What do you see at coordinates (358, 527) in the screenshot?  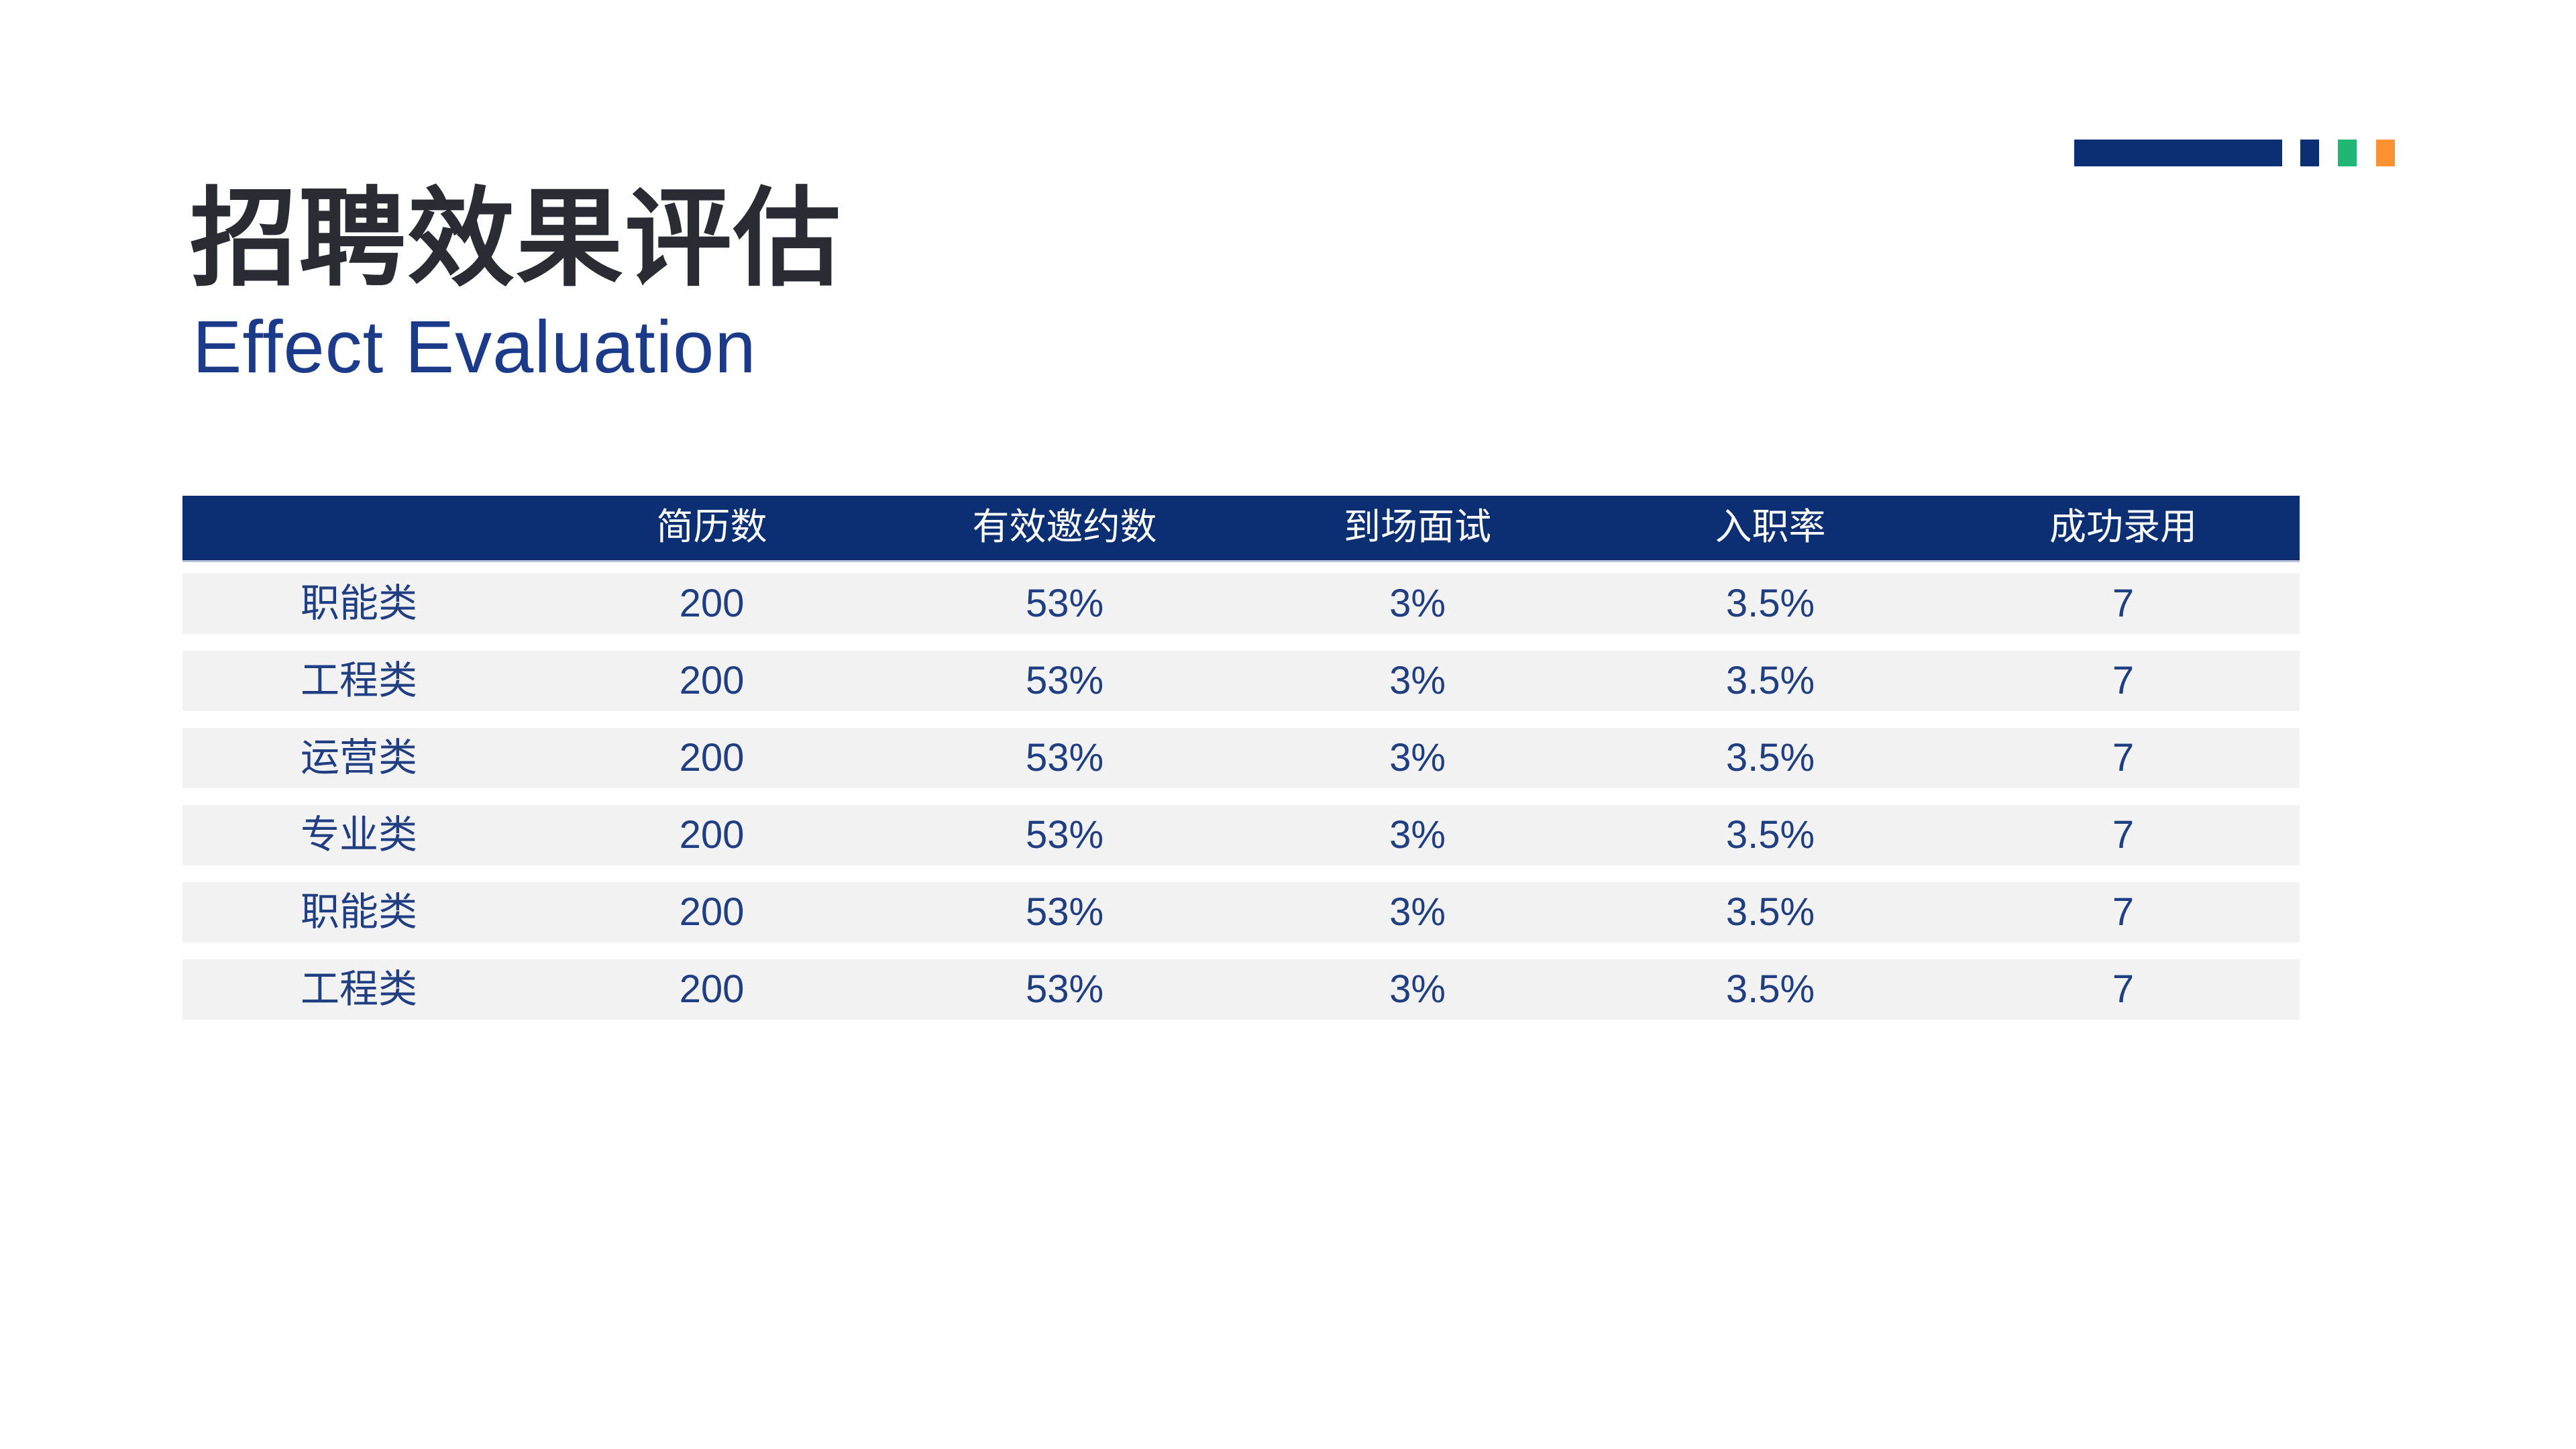 I see `table-header-cell-blank` at bounding box center [358, 527].